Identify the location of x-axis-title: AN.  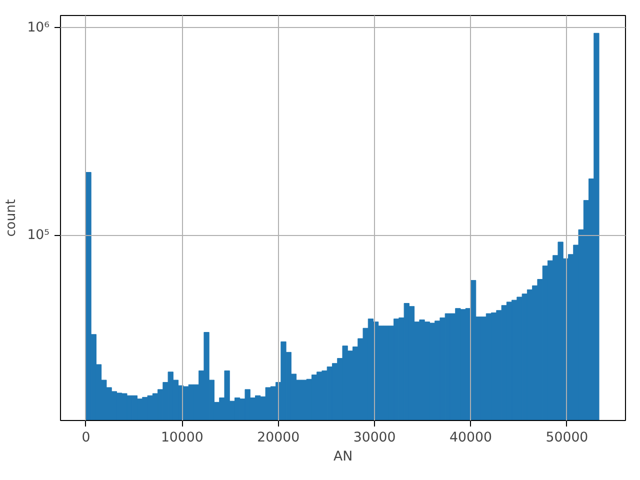
(343, 457).